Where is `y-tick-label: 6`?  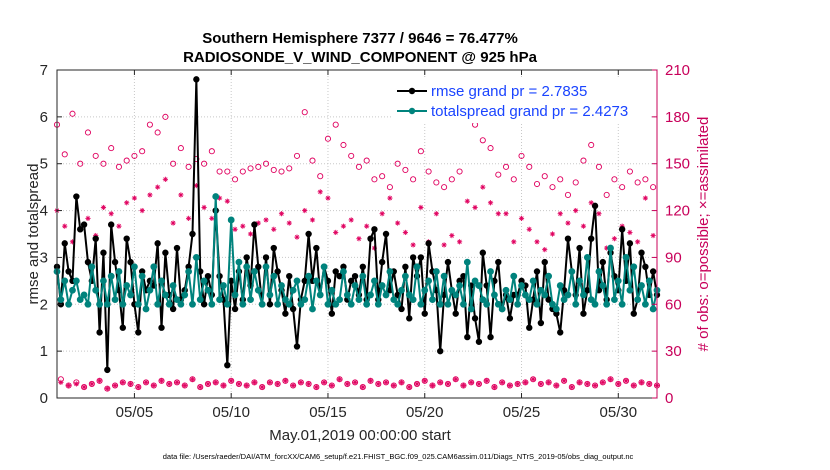
y-tick-label: 6 is located at coordinates (44, 117).